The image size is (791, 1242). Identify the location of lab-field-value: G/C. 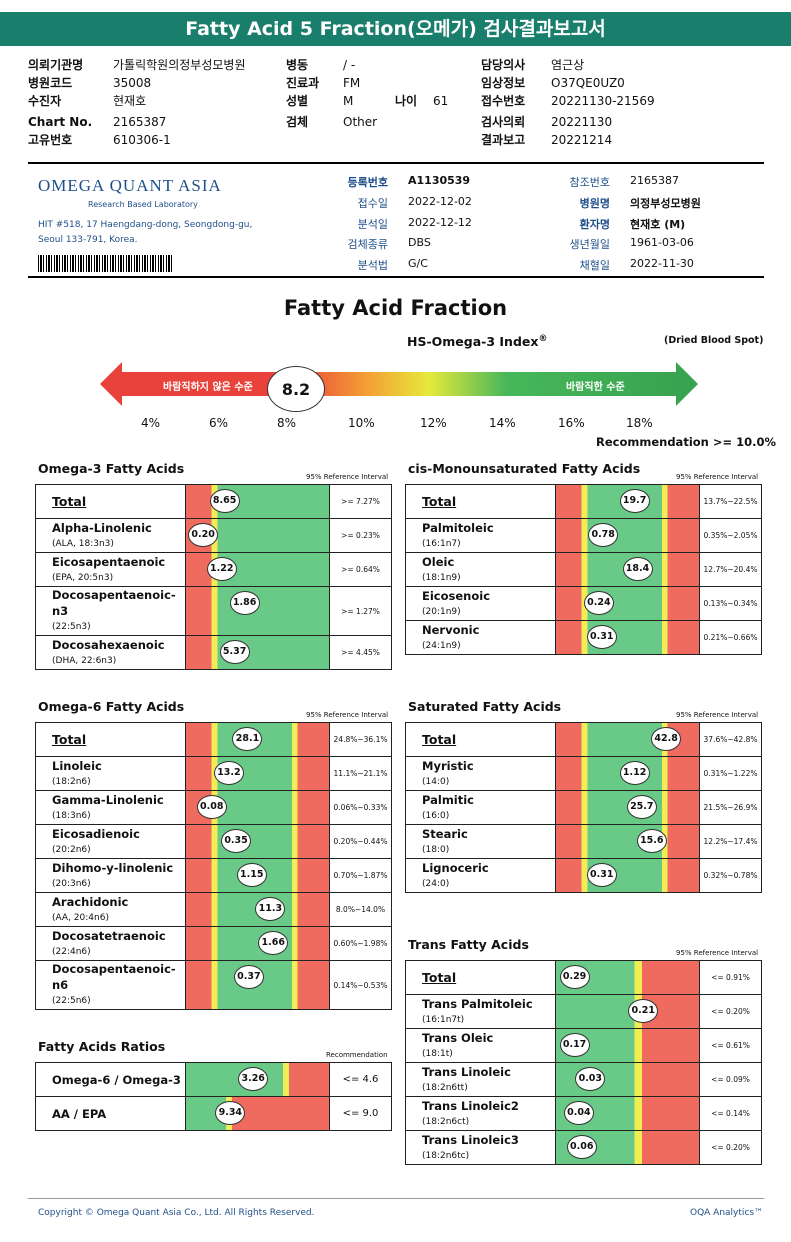
(418, 263).